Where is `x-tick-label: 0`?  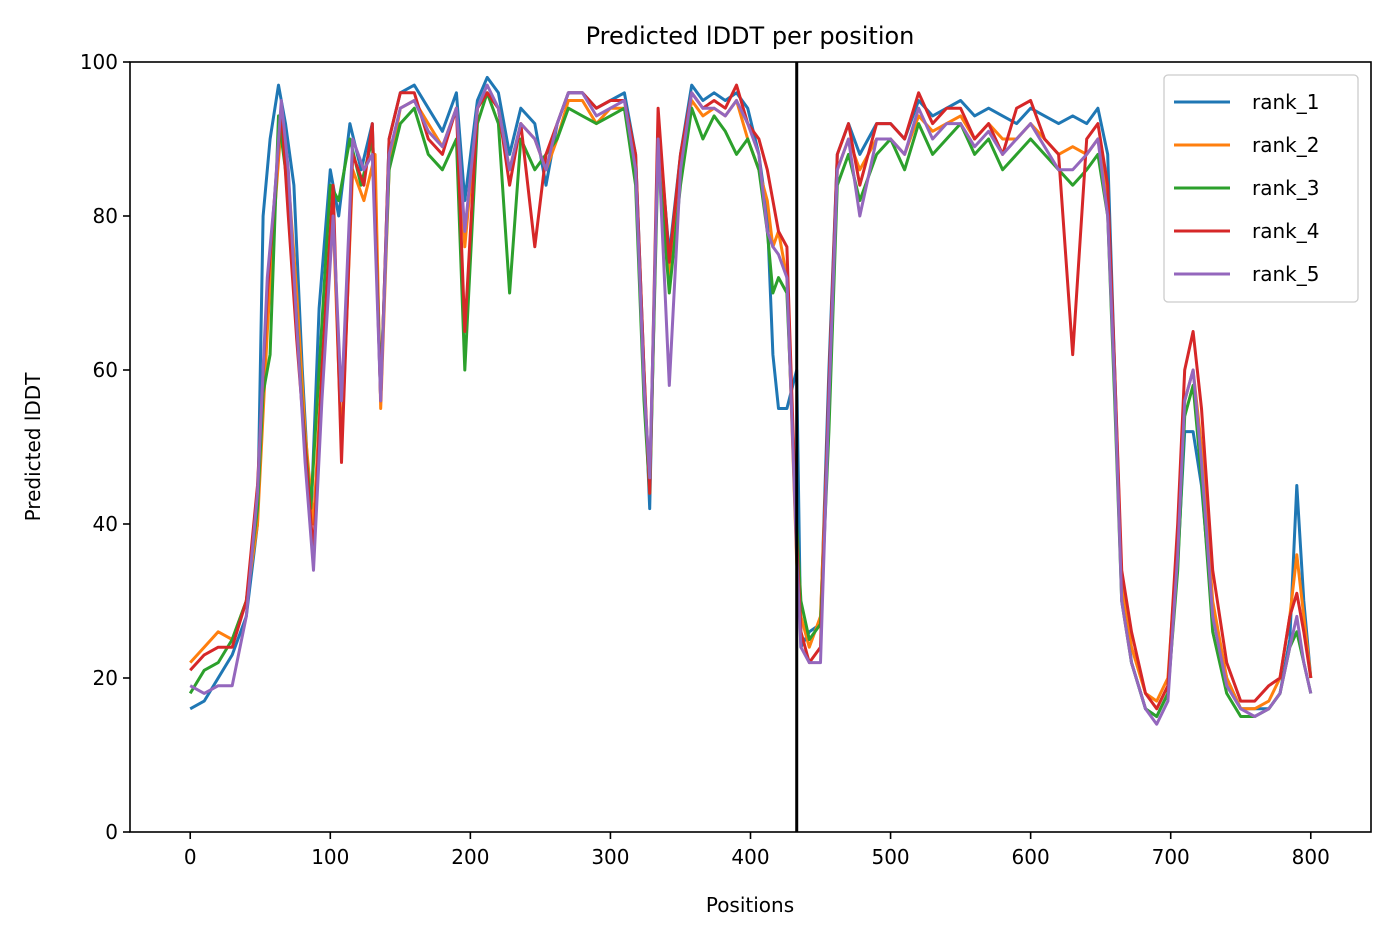
x-tick-label: 0 is located at coordinates (190, 857).